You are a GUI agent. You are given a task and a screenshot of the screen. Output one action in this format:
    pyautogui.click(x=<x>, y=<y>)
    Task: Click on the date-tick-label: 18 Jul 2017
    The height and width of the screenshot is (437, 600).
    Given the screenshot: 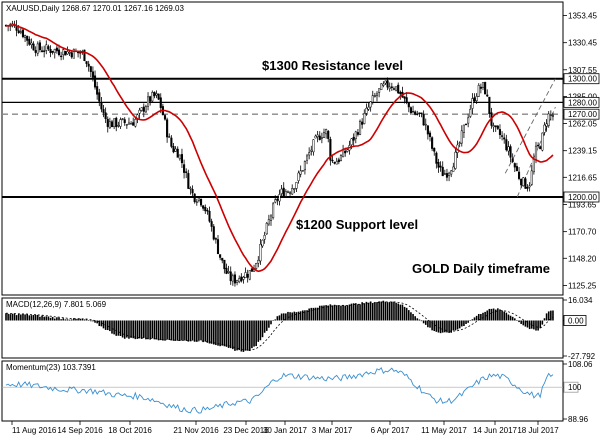 What is the action you would take?
    pyautogui.click(x=538, y=430)
    